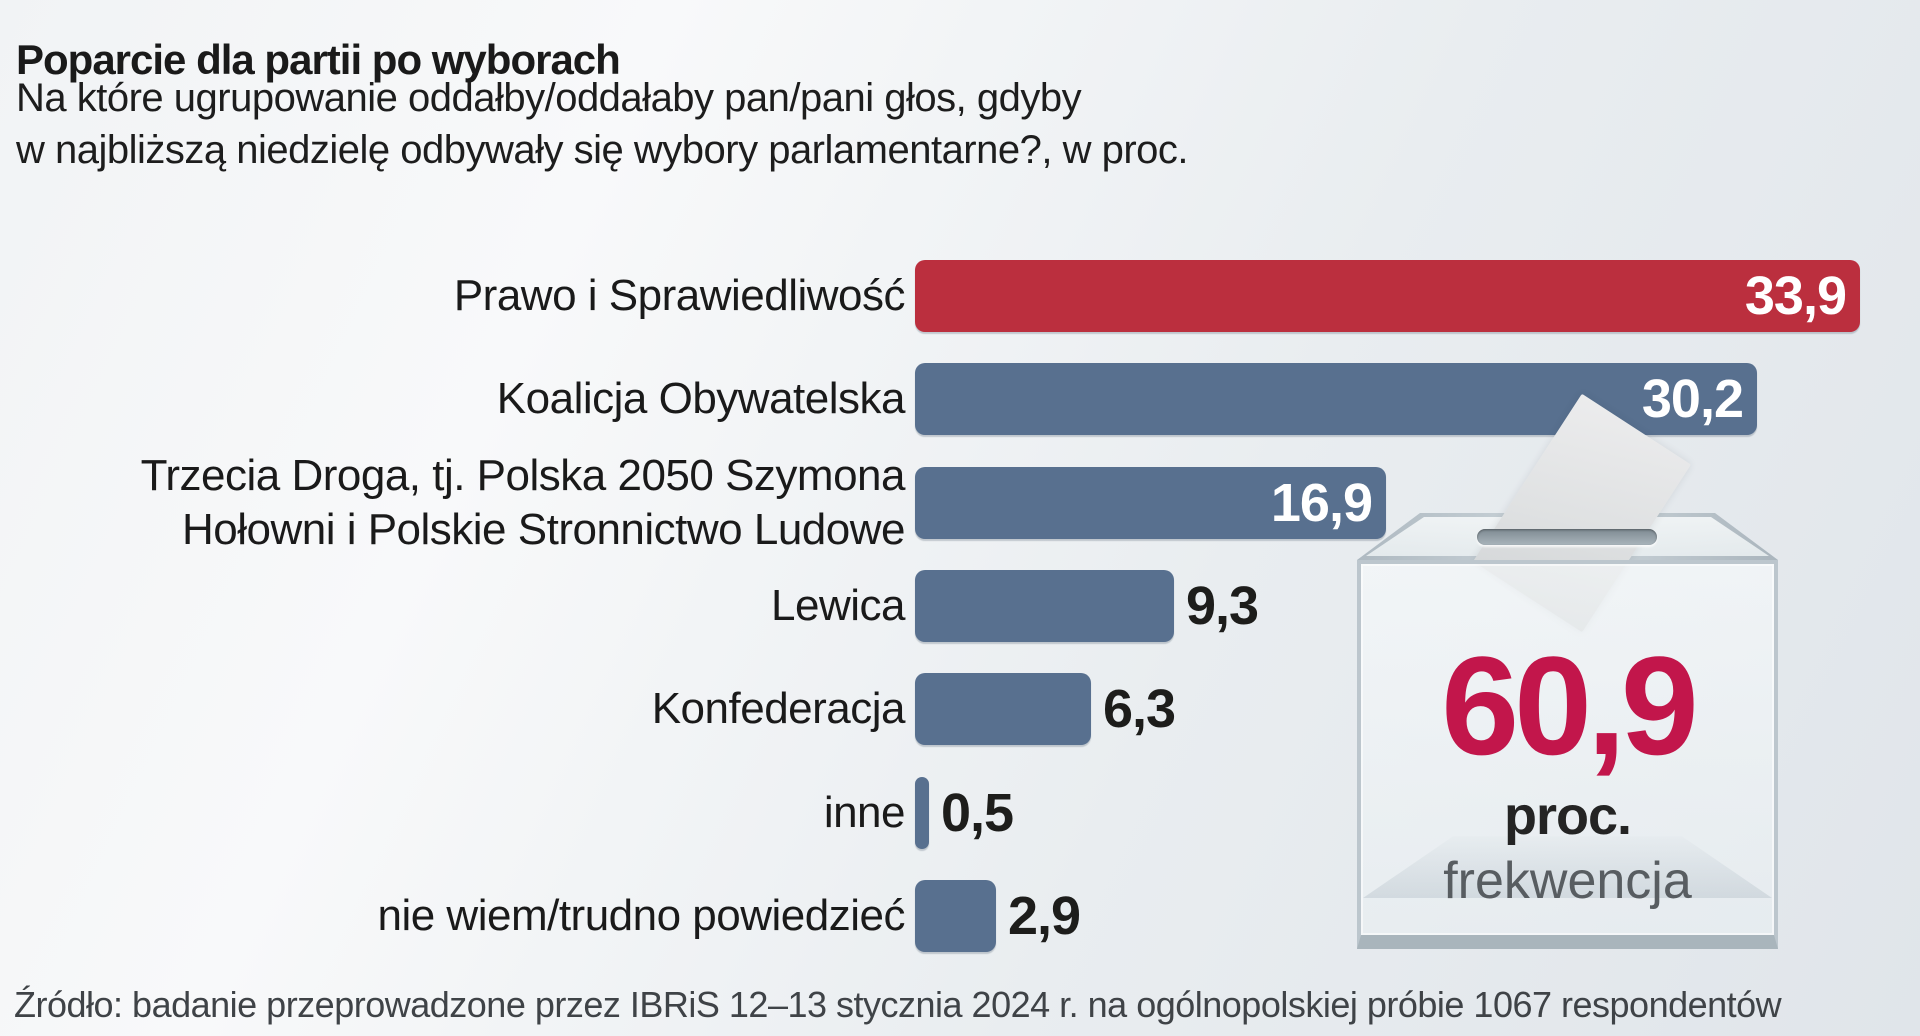  I want to click on category-label: inne, so click(864, 812).